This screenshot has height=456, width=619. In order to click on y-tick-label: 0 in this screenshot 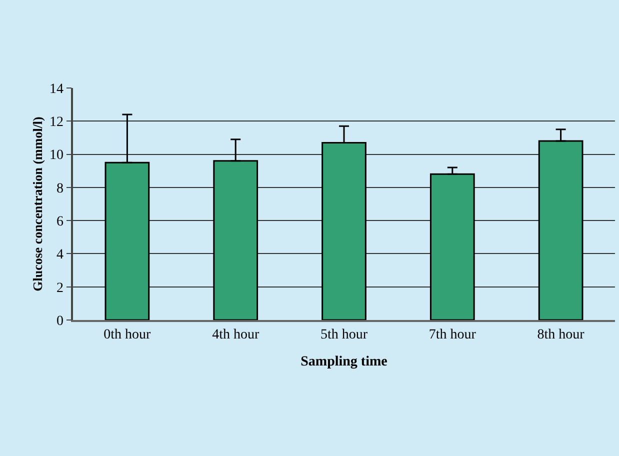, I will do `click(60, 321)`.